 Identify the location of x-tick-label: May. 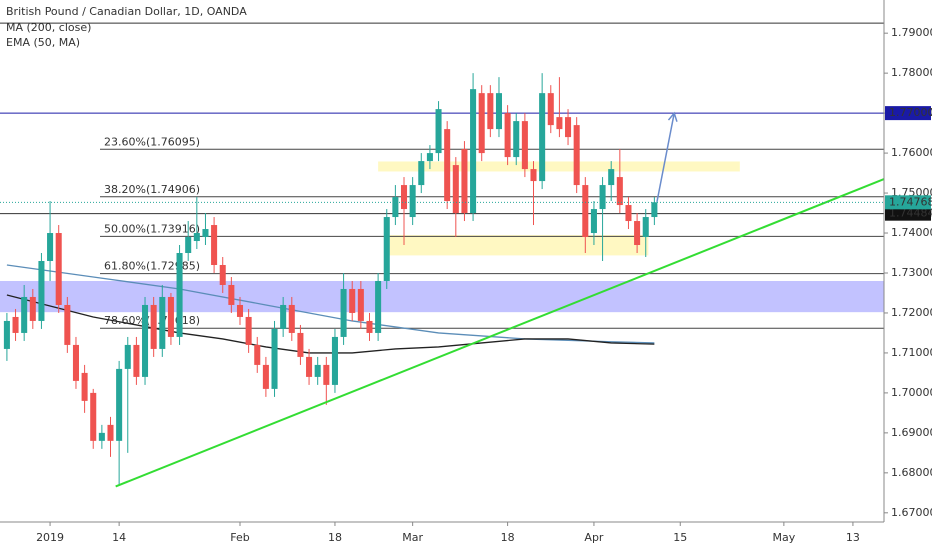
(783, 537).